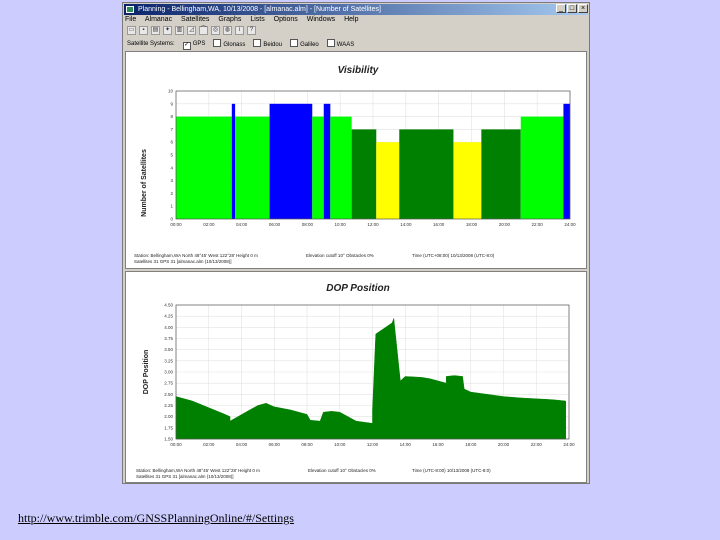 The image size is (720, 540). What do you see at coordinates (370, 379) in the screenshot?
I see `dop-area` at bounding box center [370, 379].